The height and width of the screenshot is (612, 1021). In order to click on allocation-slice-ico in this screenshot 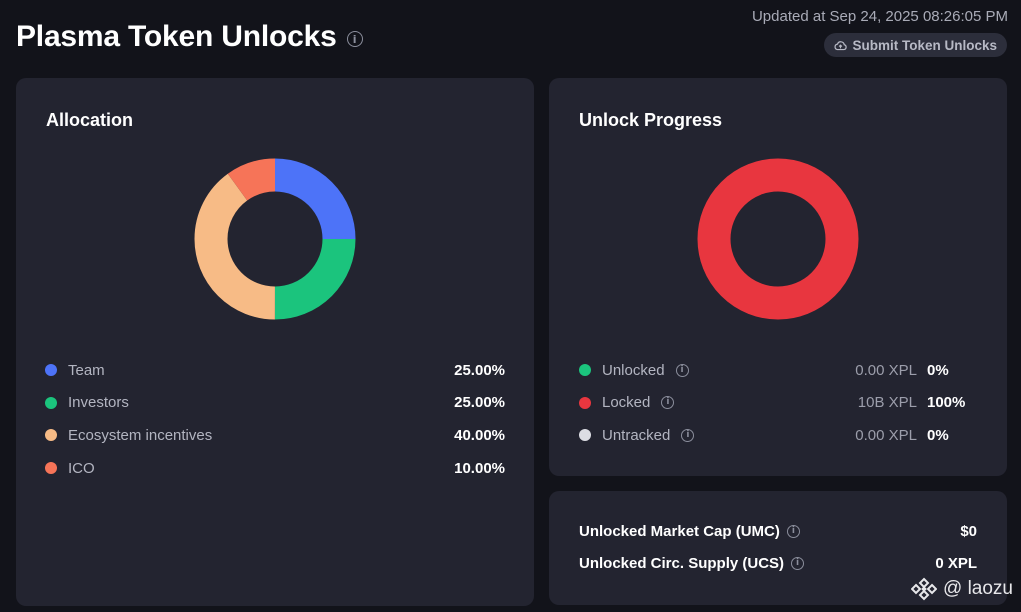, I will do `click(275, 239)`.